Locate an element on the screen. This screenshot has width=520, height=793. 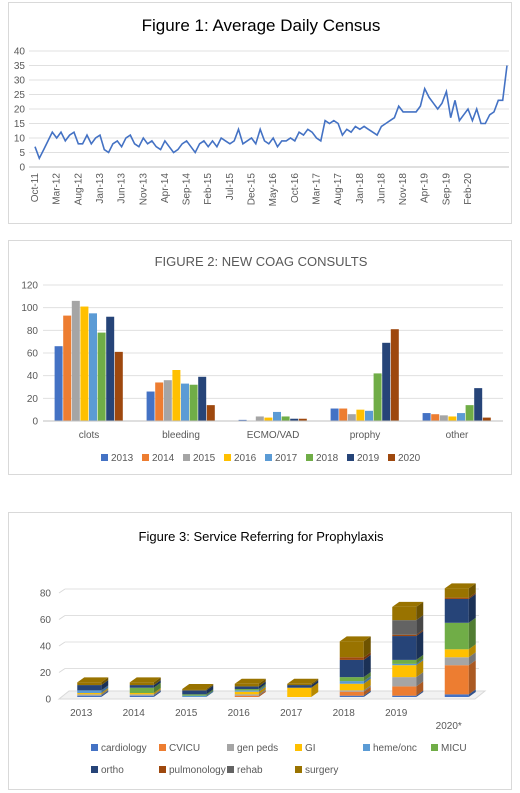
legend-swatch-2014 is located at coordinates (145, 457).